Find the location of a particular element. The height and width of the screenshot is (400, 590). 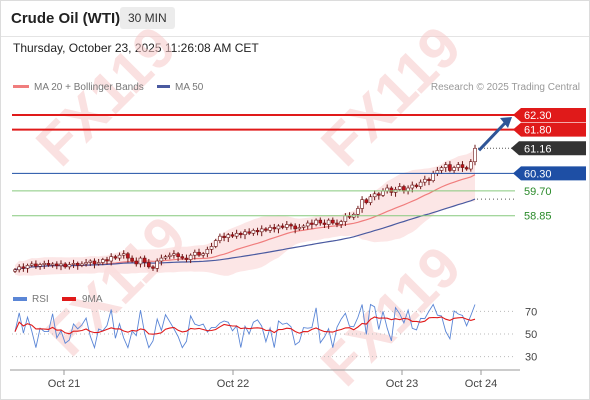

watermark-text-3: FX119 is located at coordinates (391, 316).